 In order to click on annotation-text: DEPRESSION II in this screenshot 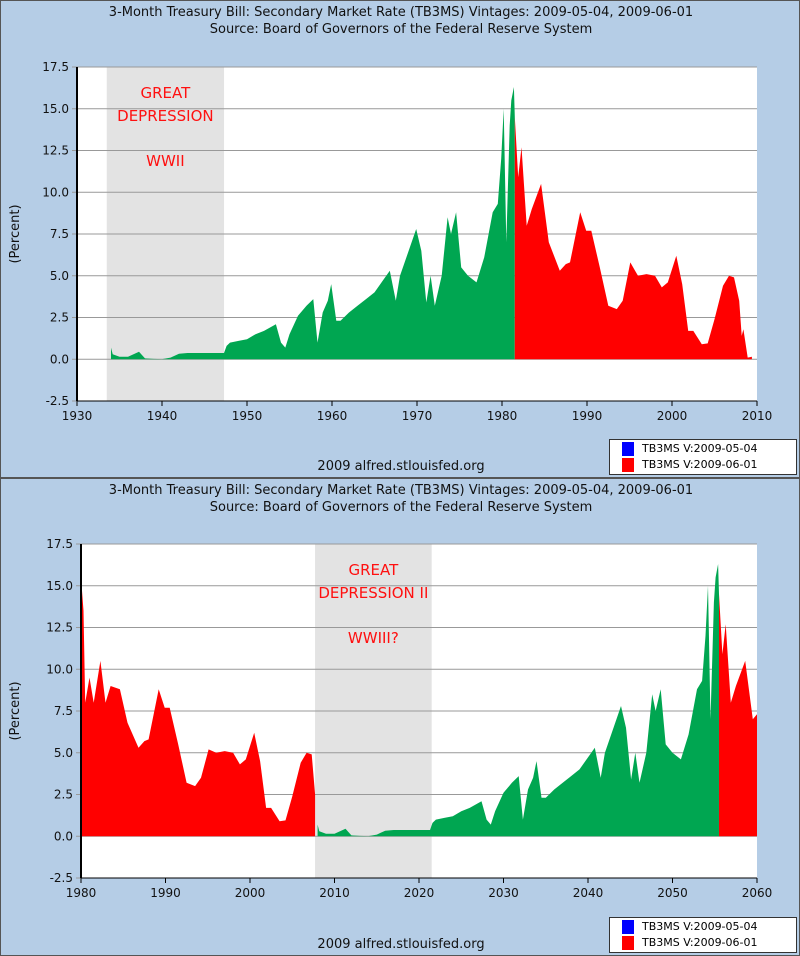, I will do `click(373, 593)`.